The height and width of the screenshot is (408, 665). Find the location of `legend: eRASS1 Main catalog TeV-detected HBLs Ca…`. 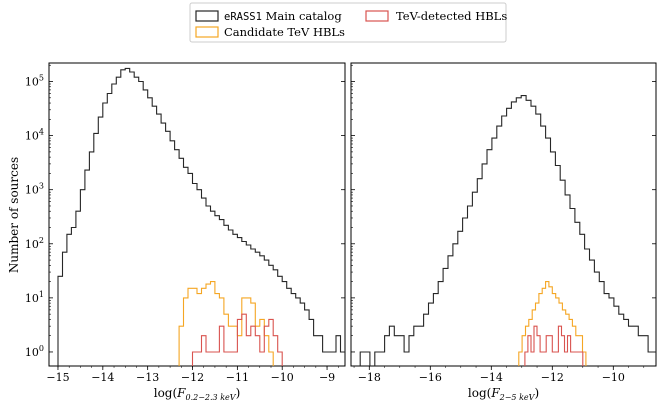

legend: eRASS1 Main catalog TeV-detected HBLs Ca… is located at coordinates (348, 22).